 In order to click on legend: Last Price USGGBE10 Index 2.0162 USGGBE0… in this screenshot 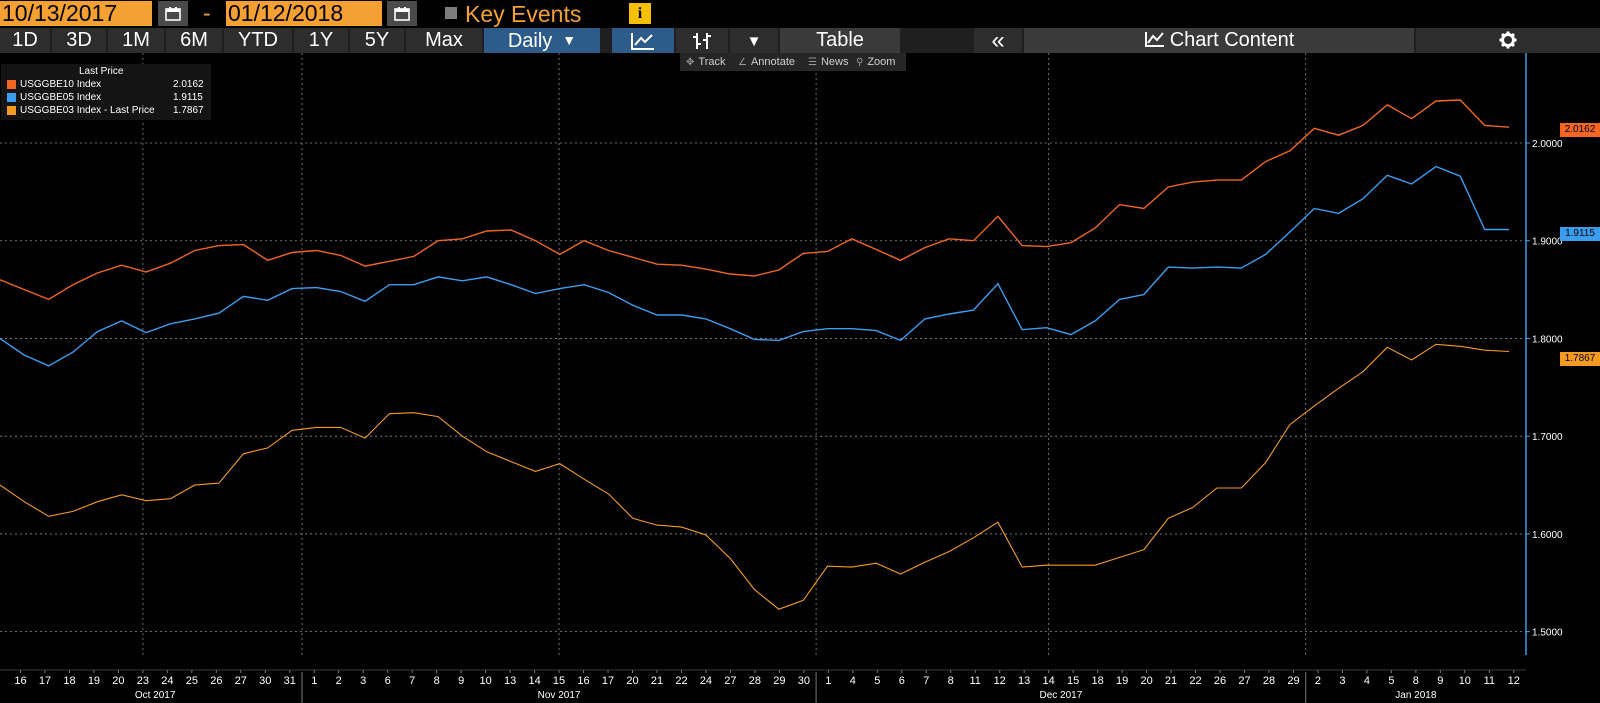, I will do `click(106, 92)`.